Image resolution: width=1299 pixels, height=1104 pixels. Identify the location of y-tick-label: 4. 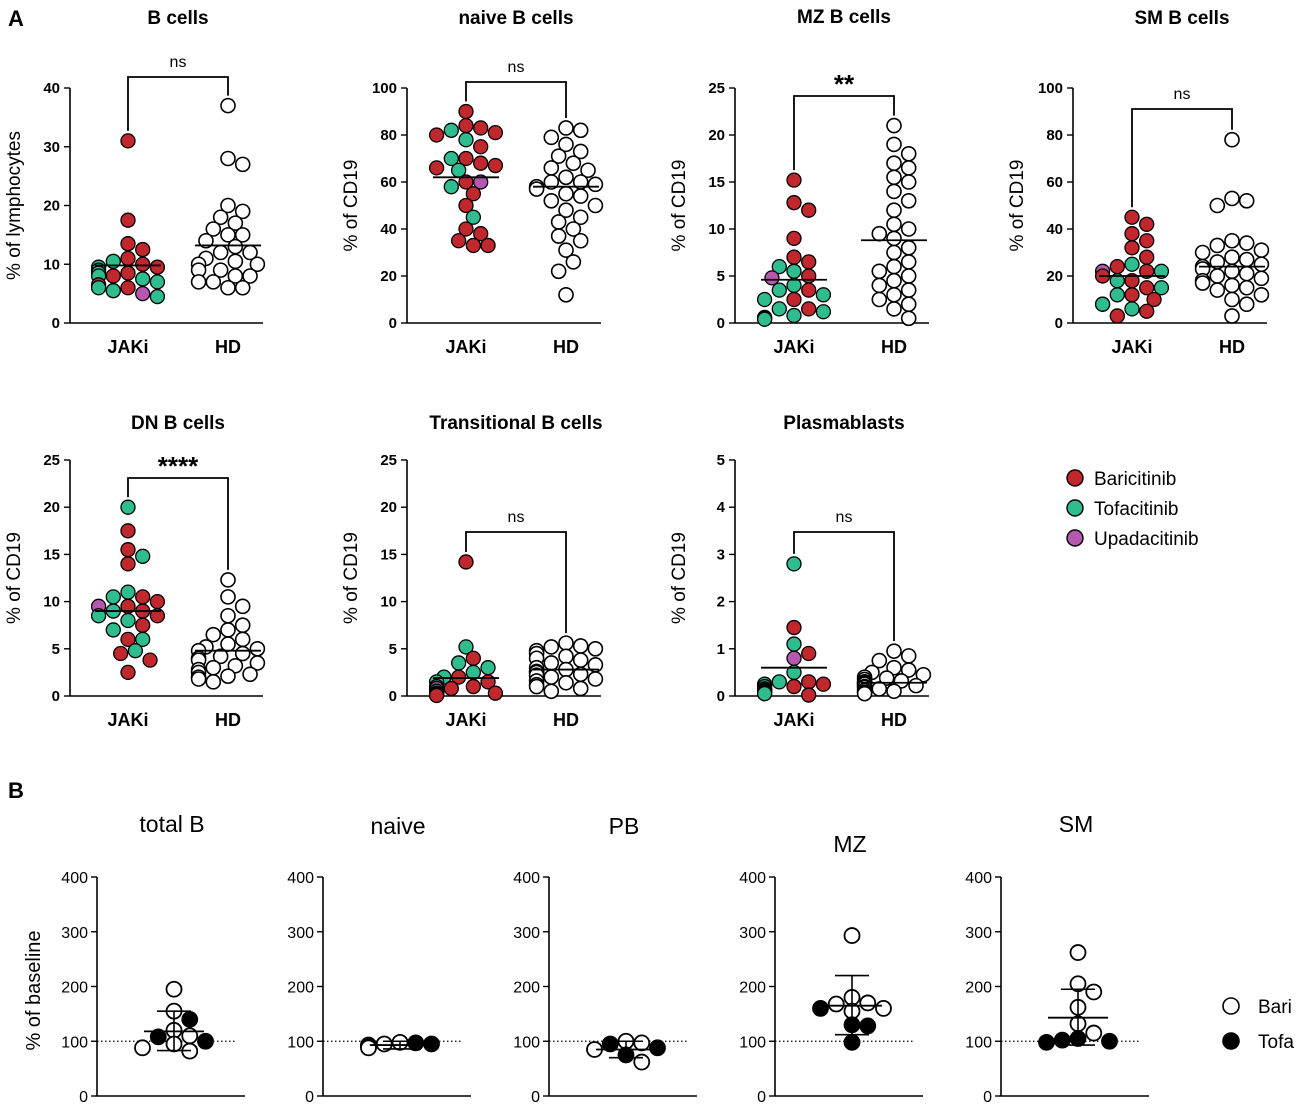
(721, 507).